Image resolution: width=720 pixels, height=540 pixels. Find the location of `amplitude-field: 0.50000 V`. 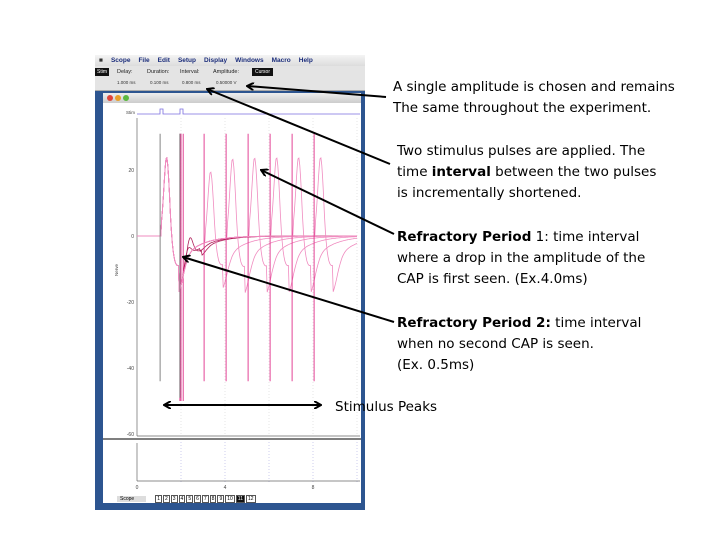

amplitude-field: 0.50000 V is located at coordinates (226, 82).